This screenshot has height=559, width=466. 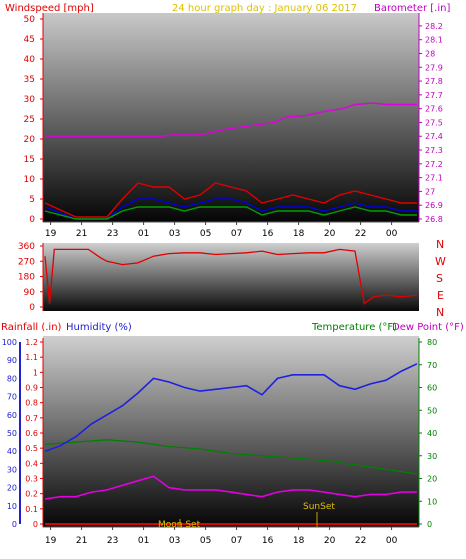 What do you see at coordinates (231, 457) in the screenshot?
I see `temperature-line` at bounding box center [231, 457].